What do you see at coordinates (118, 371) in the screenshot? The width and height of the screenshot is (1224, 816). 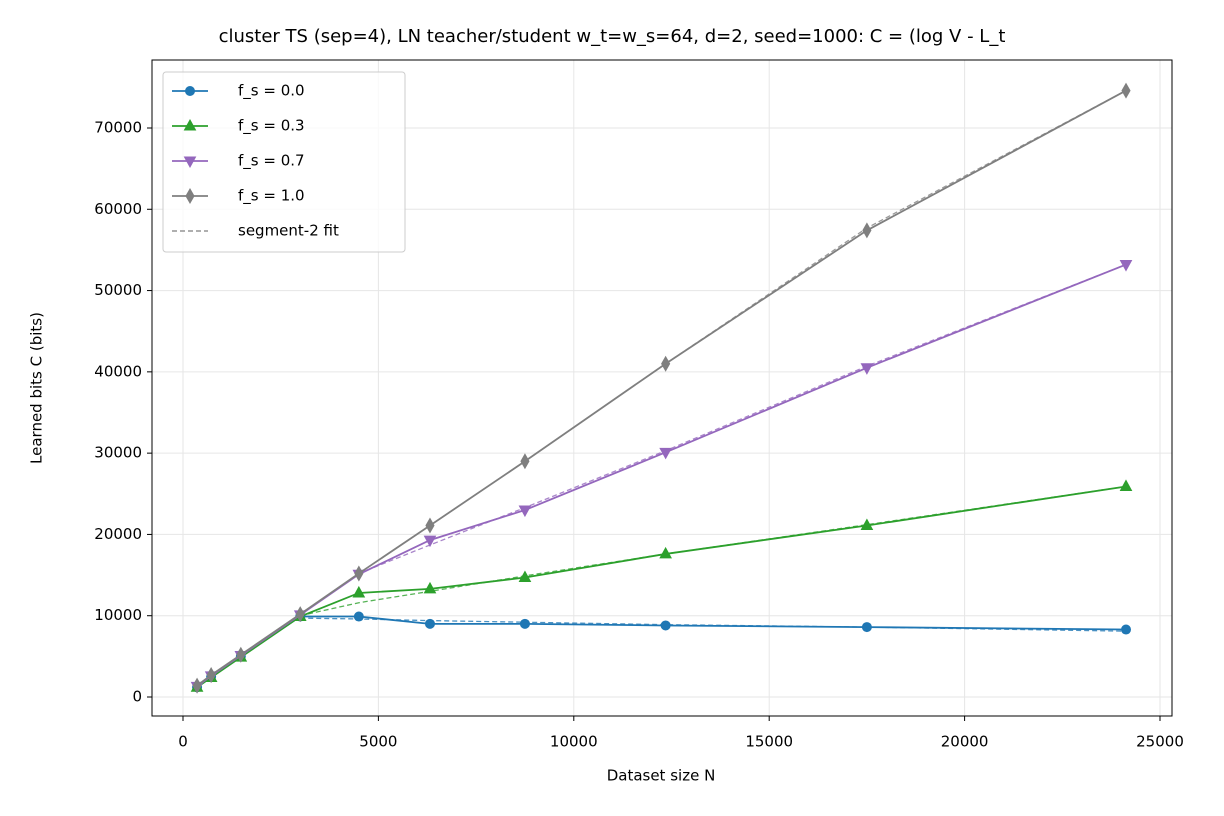 I see `y-tick-label: 40000` at bounding box center [118, 371].